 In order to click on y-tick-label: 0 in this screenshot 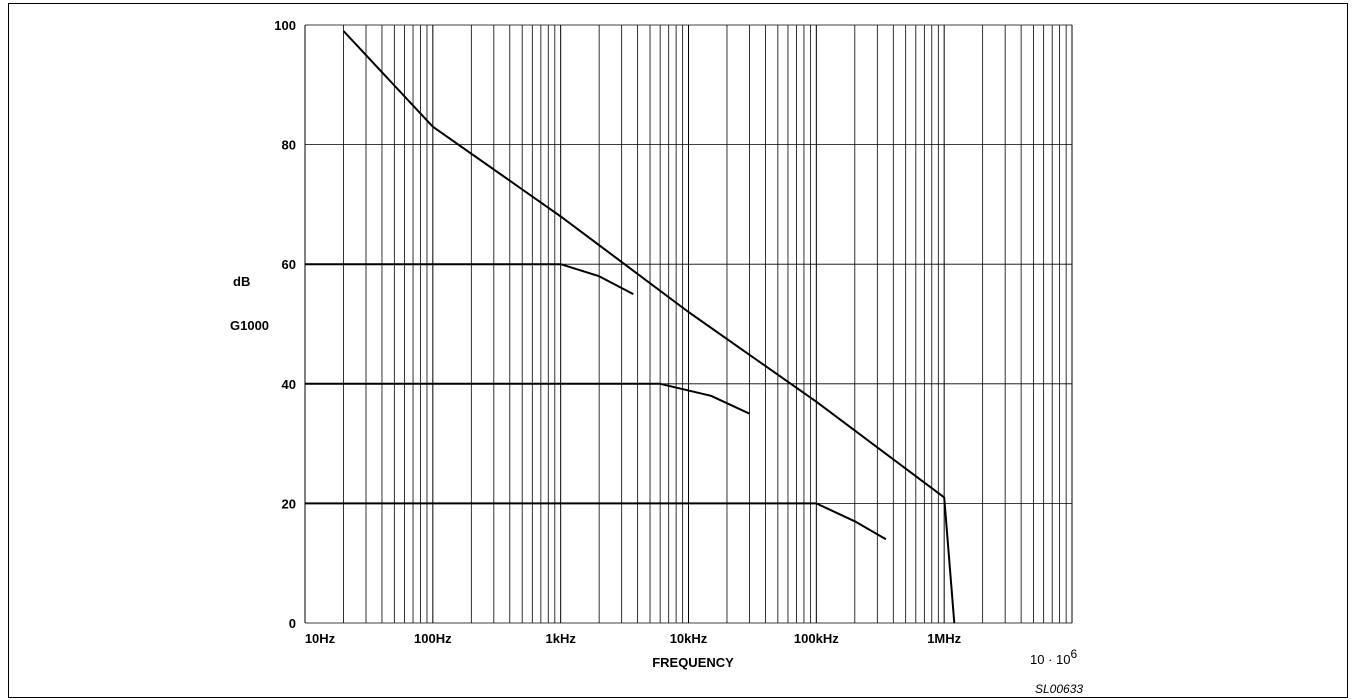, I will do `click(292, 623)`.